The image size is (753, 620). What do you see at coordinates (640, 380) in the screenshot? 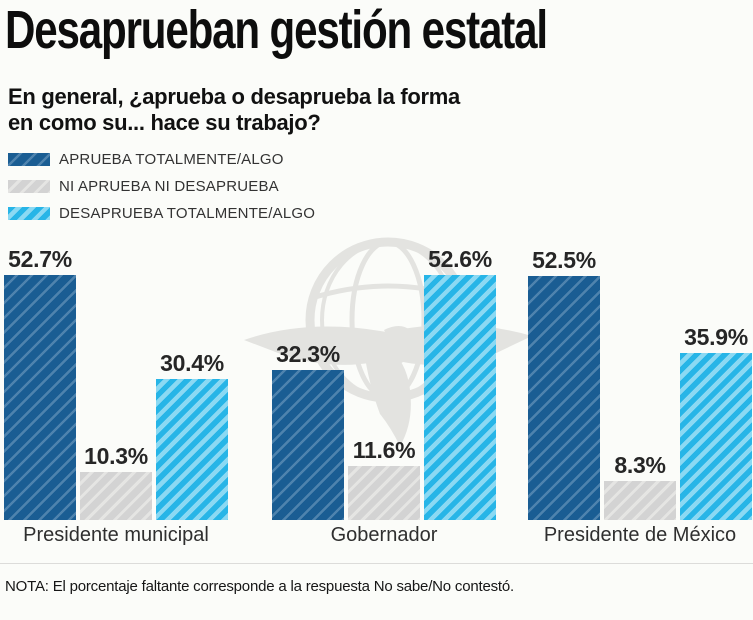
I see `bar-group-presidente-de-m-xico: 52.5% 8.3% 35.9%` at bounding box center [640, 380].